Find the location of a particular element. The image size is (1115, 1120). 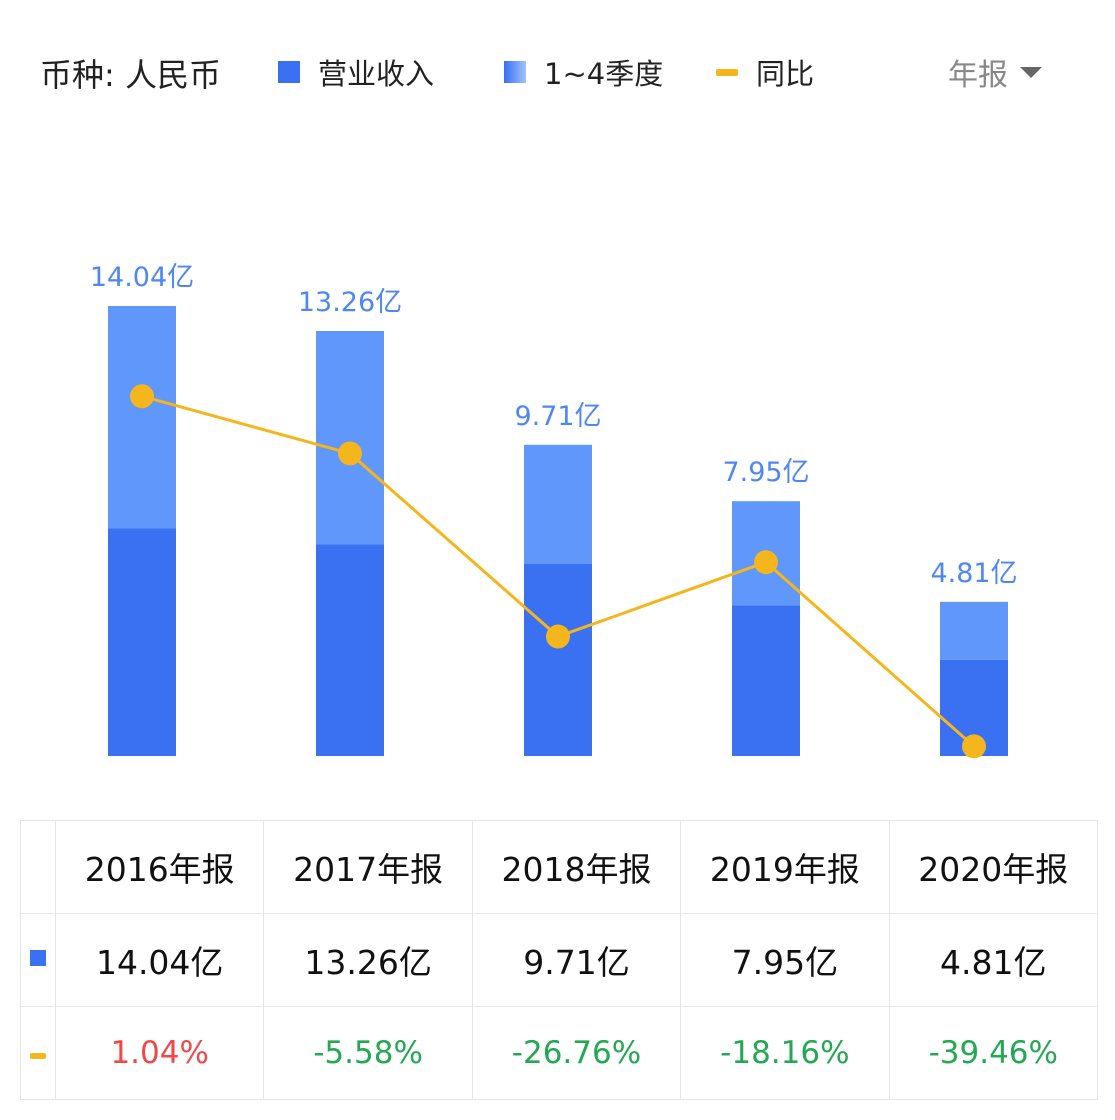

period-dropdown: 年报 is located at coordinates (995, 72).